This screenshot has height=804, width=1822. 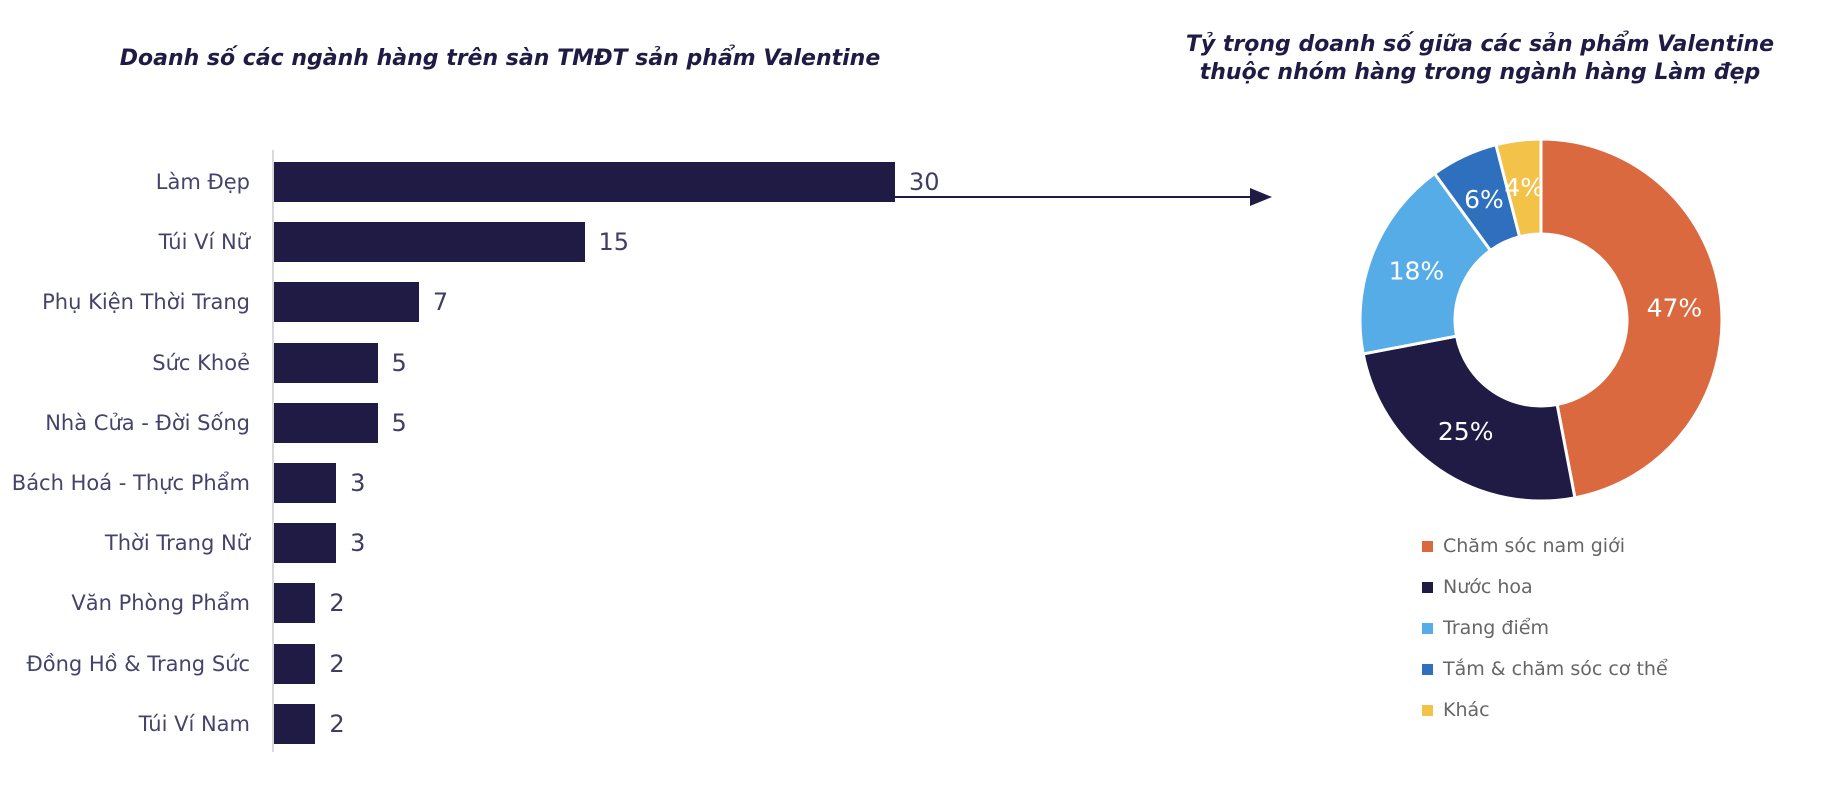 I want to click on bar-row: Văn Phòng Phẩm 2, so click(x=650, y=603).